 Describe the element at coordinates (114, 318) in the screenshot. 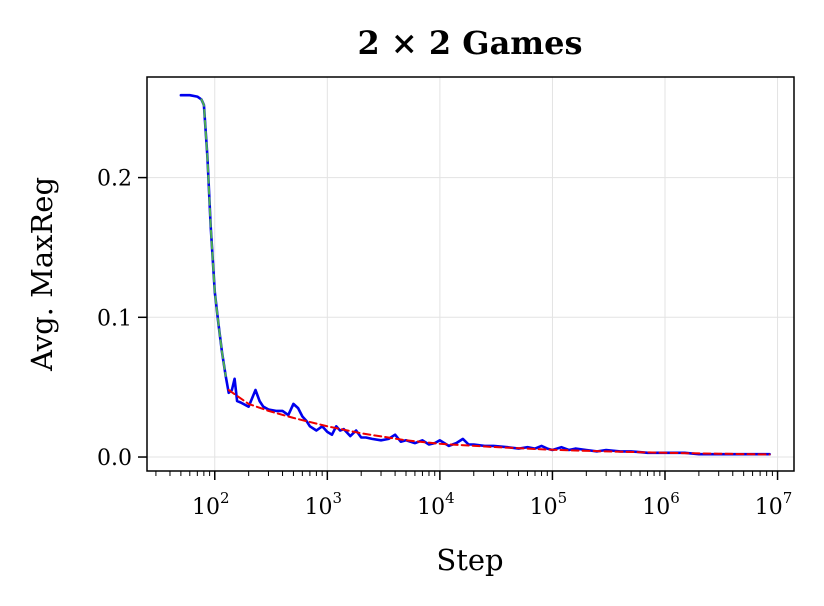

I see `y-tick-label: 0.1` at that location.